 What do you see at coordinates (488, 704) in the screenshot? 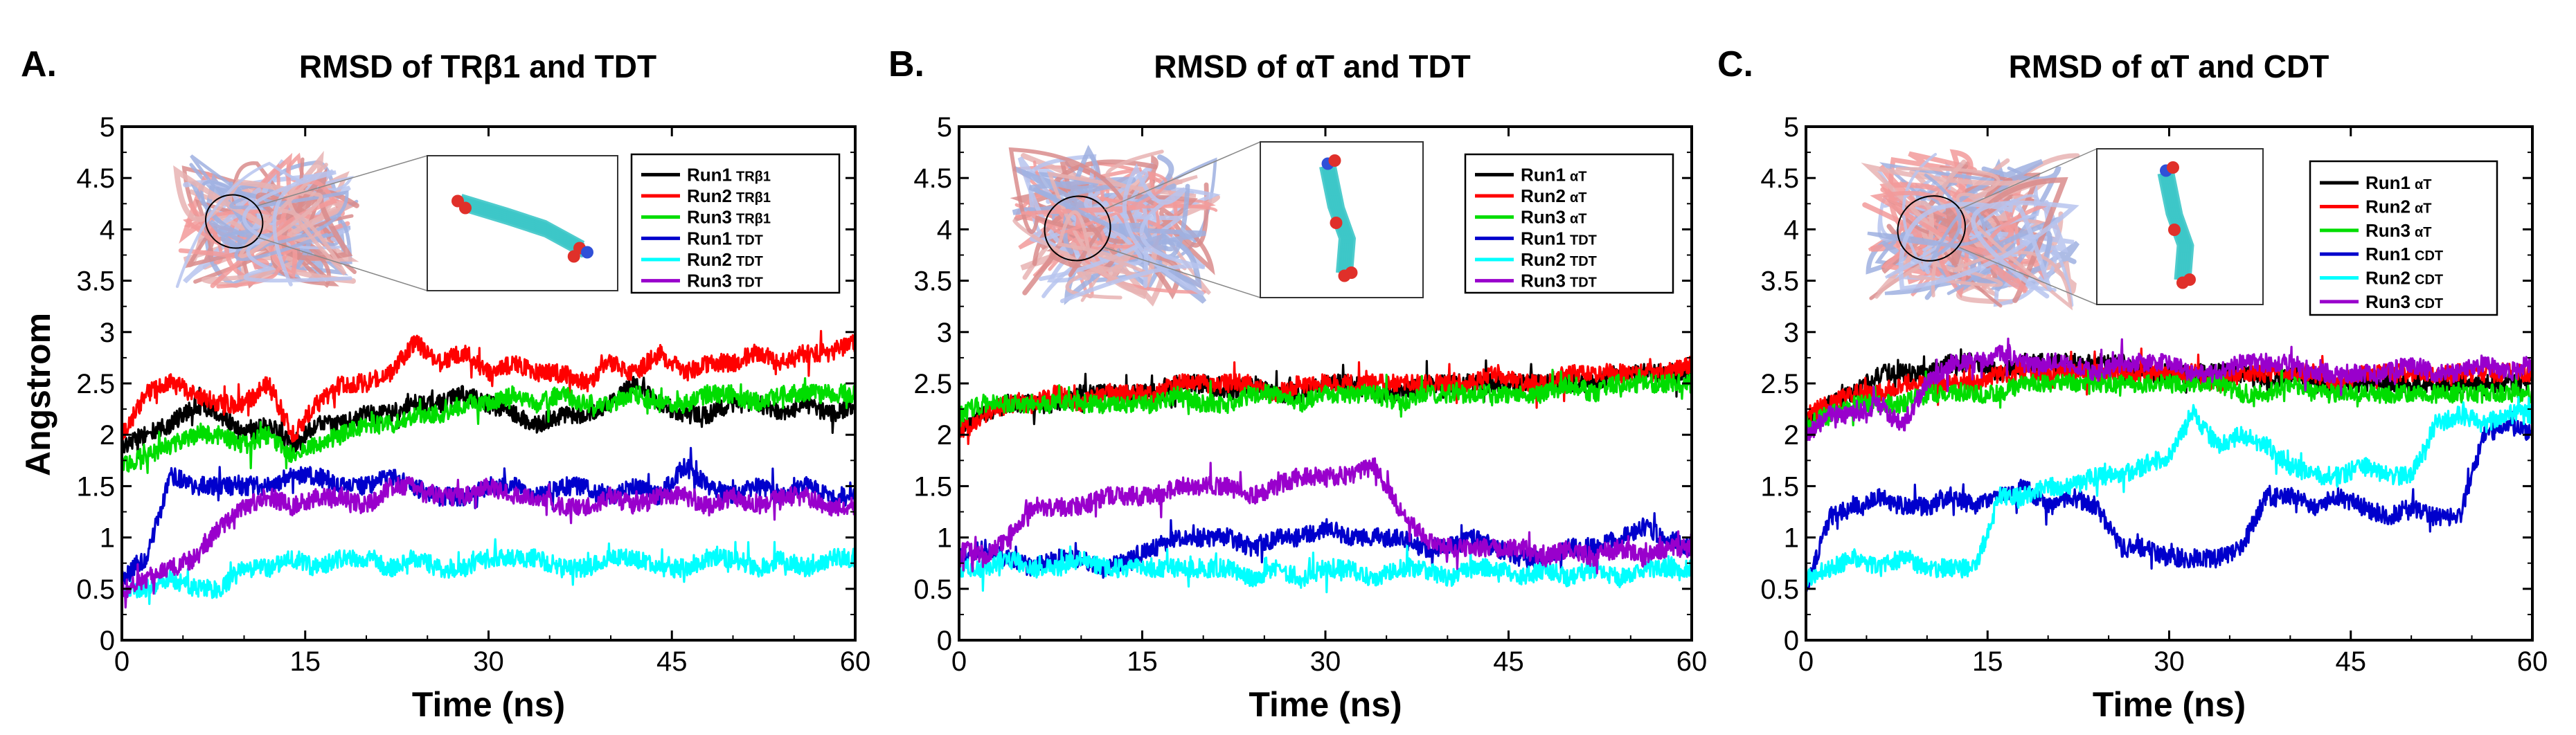
I see `x-axis-title: Time (ns)` at bounding box center [488, 704].